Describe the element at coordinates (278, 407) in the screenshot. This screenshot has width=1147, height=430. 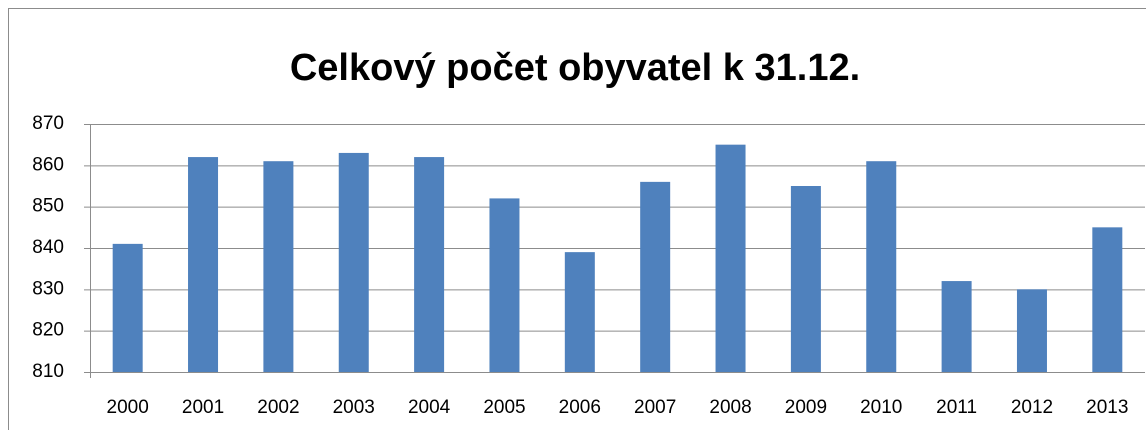
I see `x-tick-label: 2002` at that location.